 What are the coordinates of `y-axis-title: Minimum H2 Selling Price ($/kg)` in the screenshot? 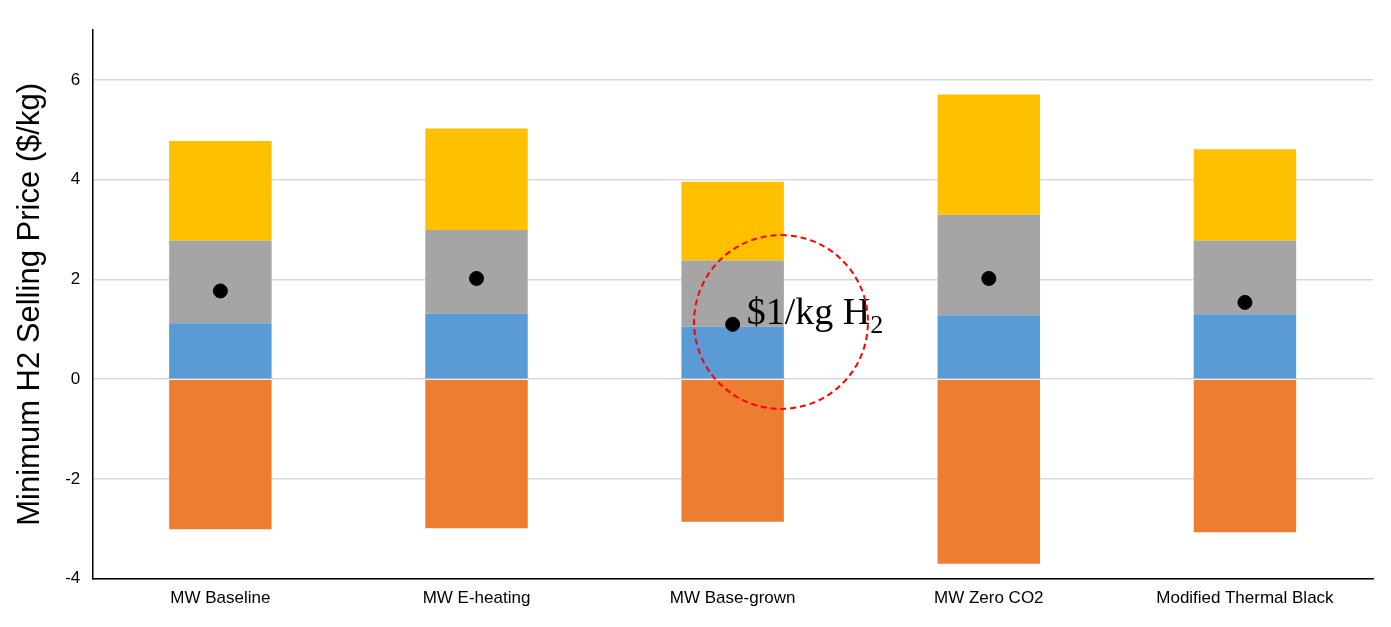 It's located at (29, 304).